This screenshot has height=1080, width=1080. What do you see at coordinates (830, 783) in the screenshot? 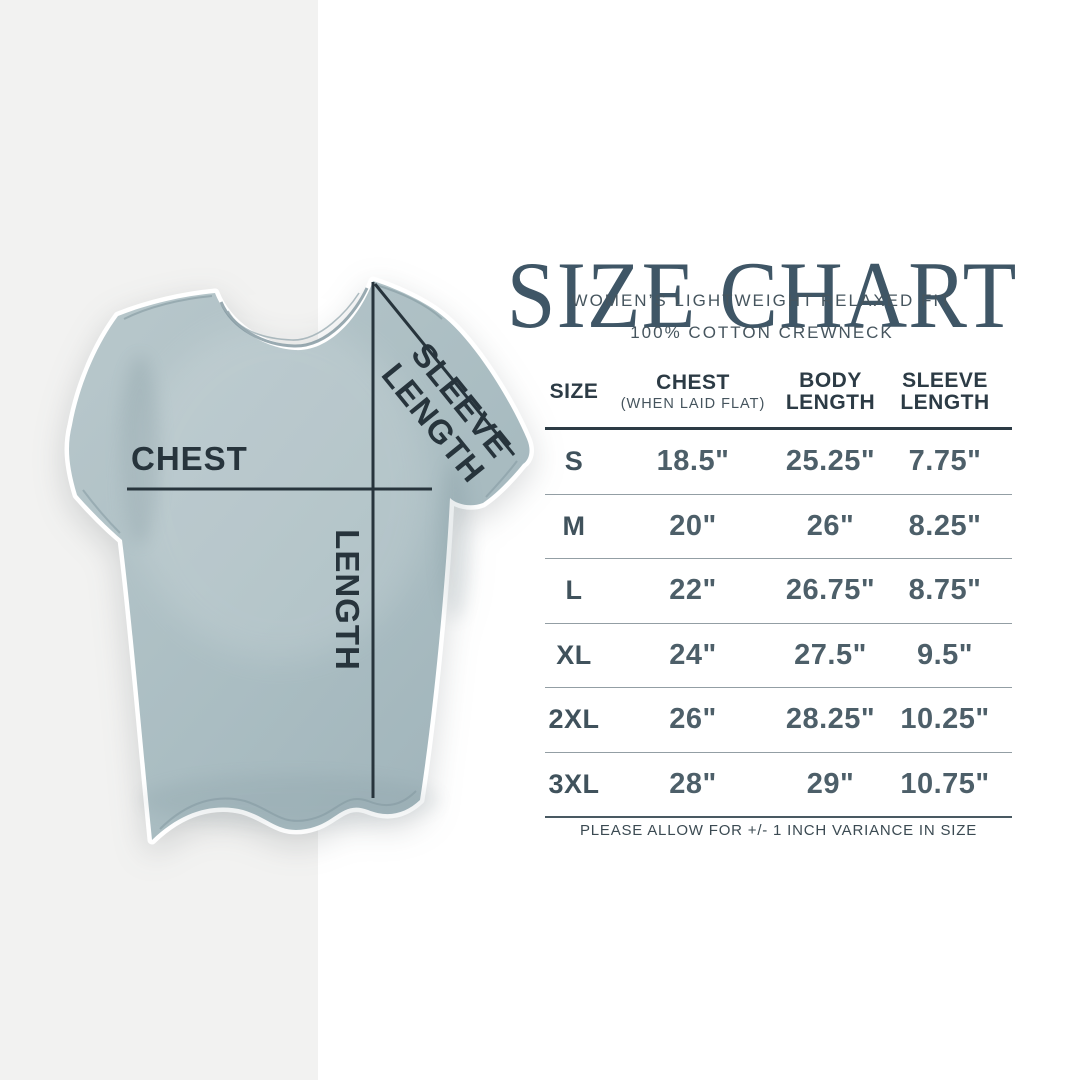
I see `body-length-cell: 29"` at bounding box center [830, 783].